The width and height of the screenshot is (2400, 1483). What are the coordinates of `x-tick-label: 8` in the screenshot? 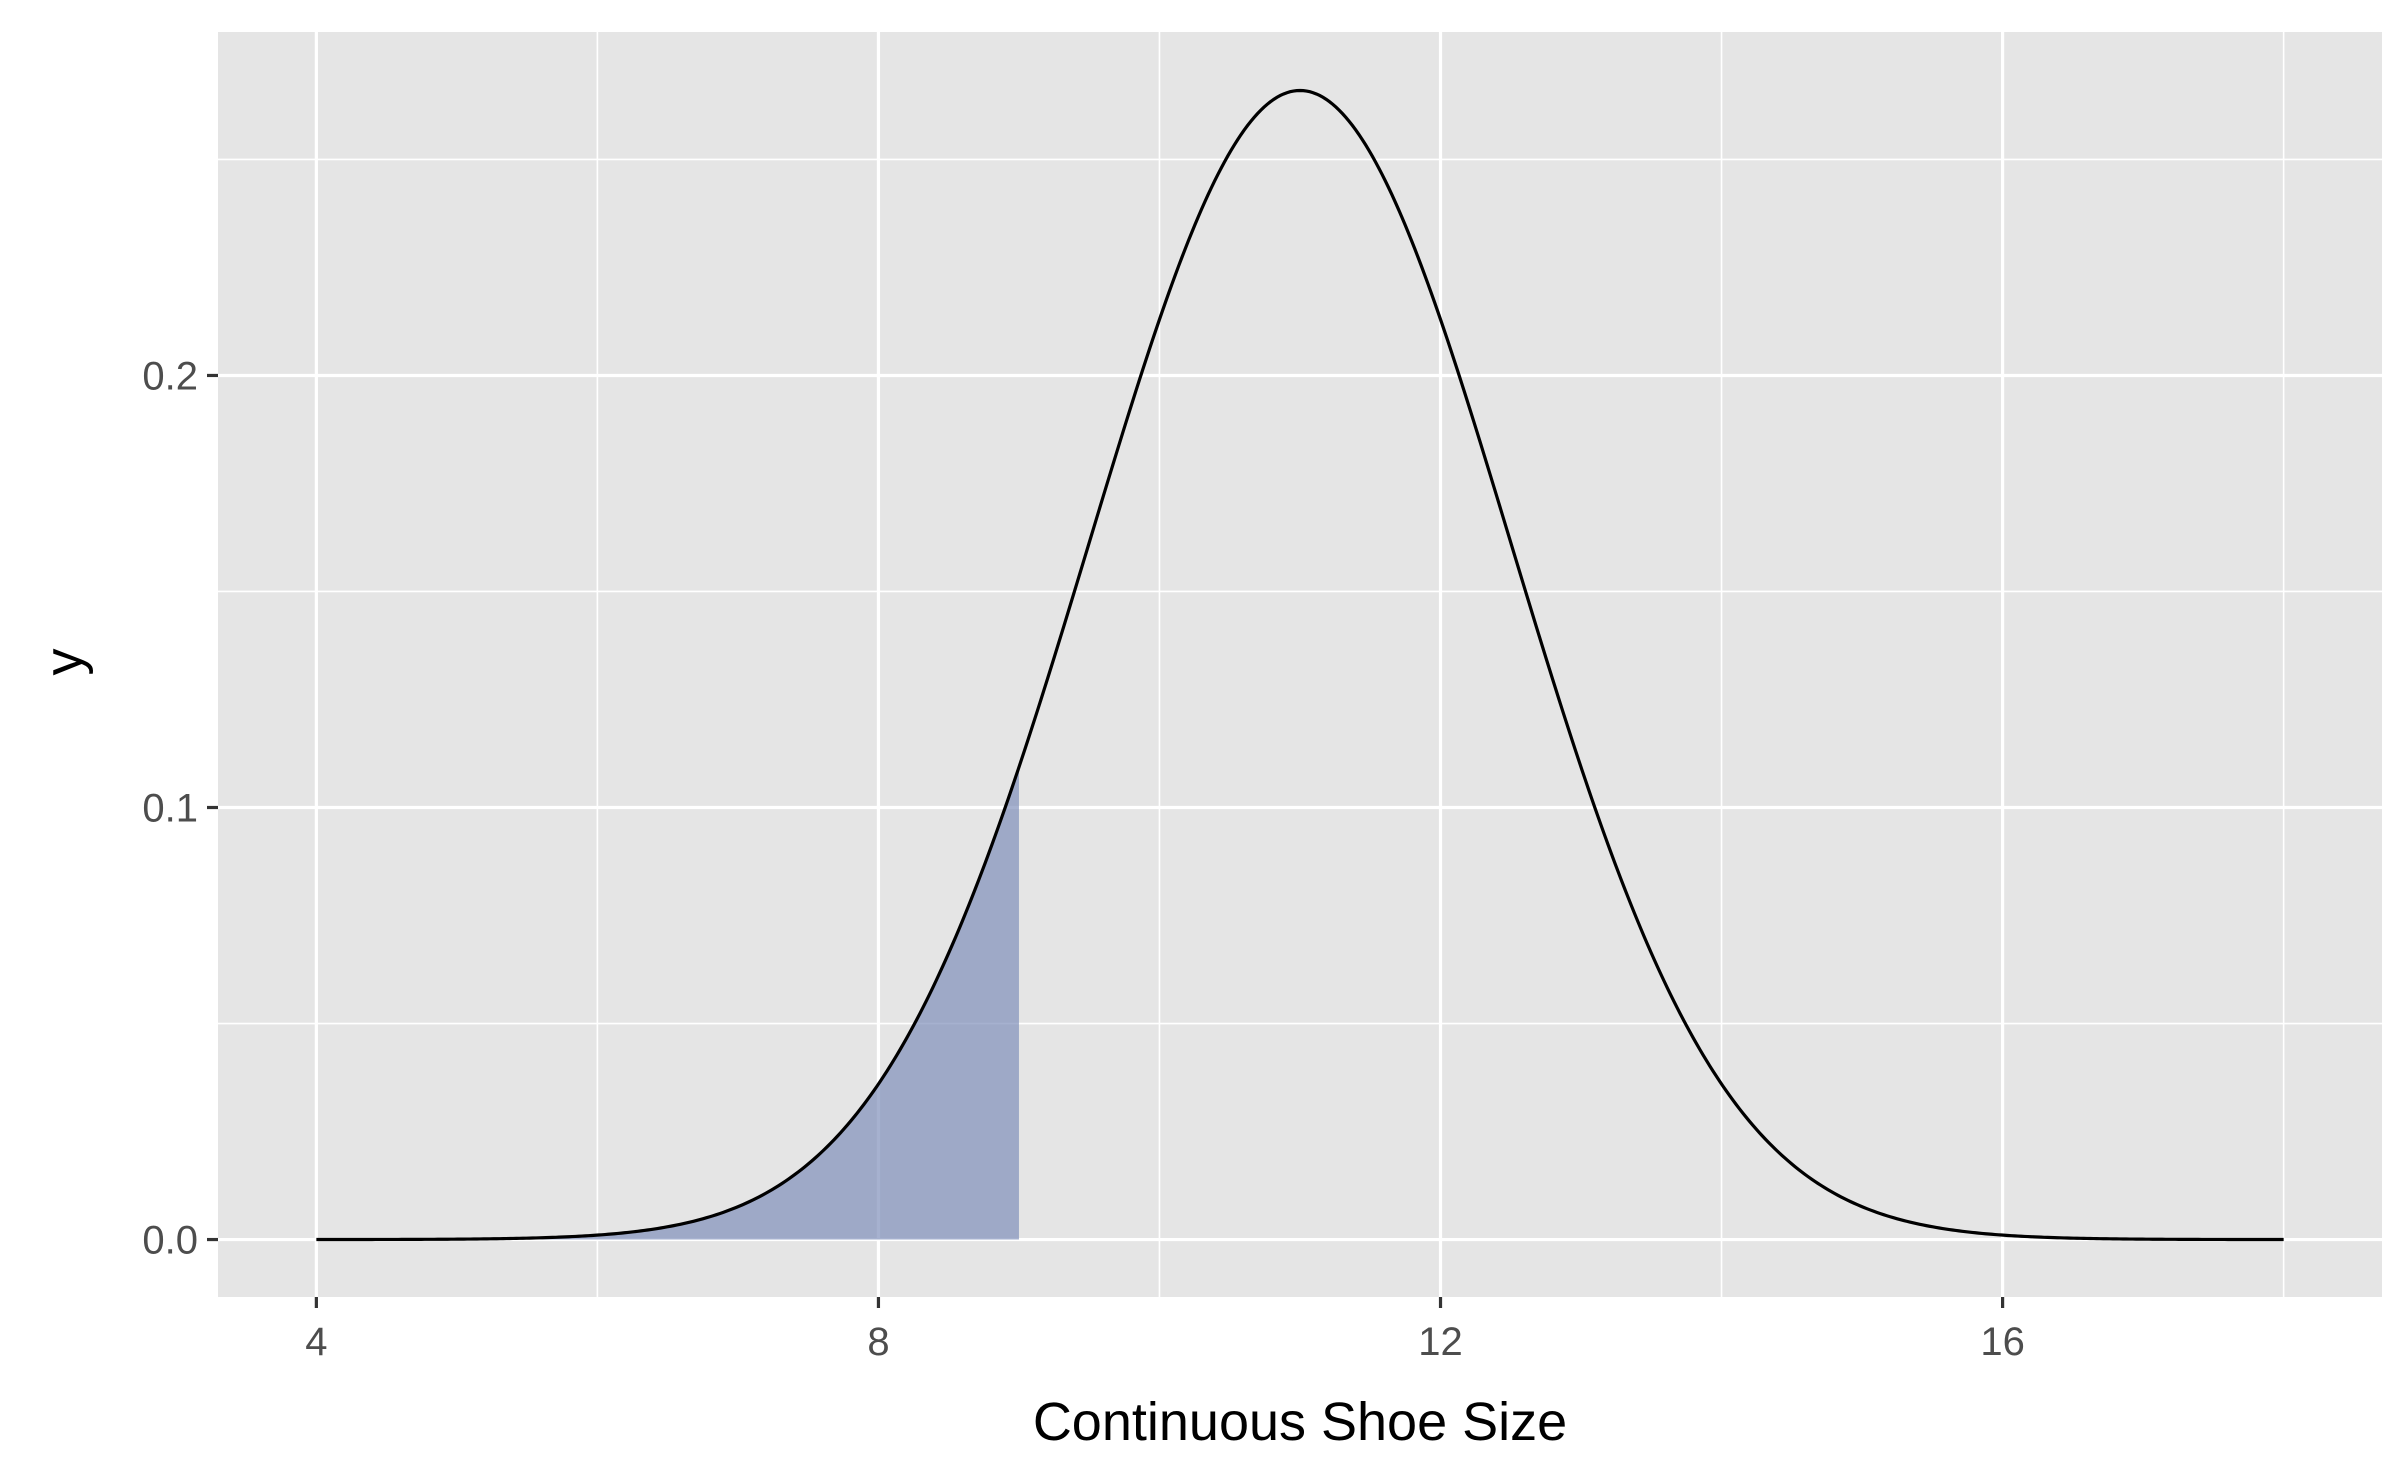 It's located at (878, 1342).